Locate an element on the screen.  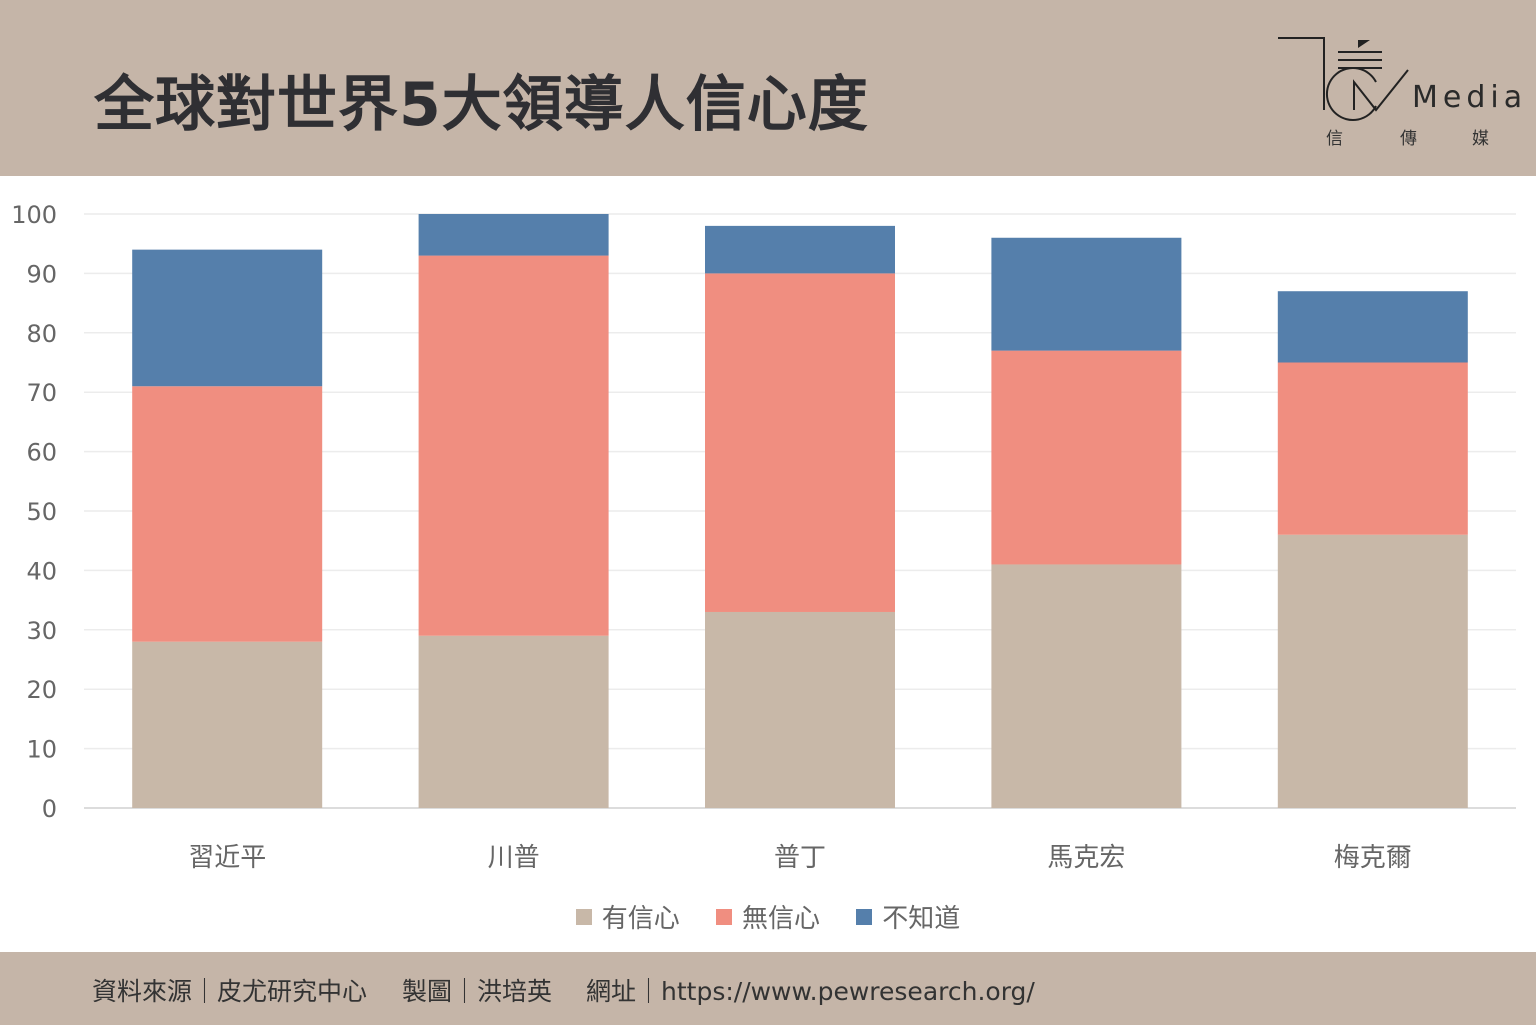
logo-sub-1: 信 is located at coordinates (1334, 139).